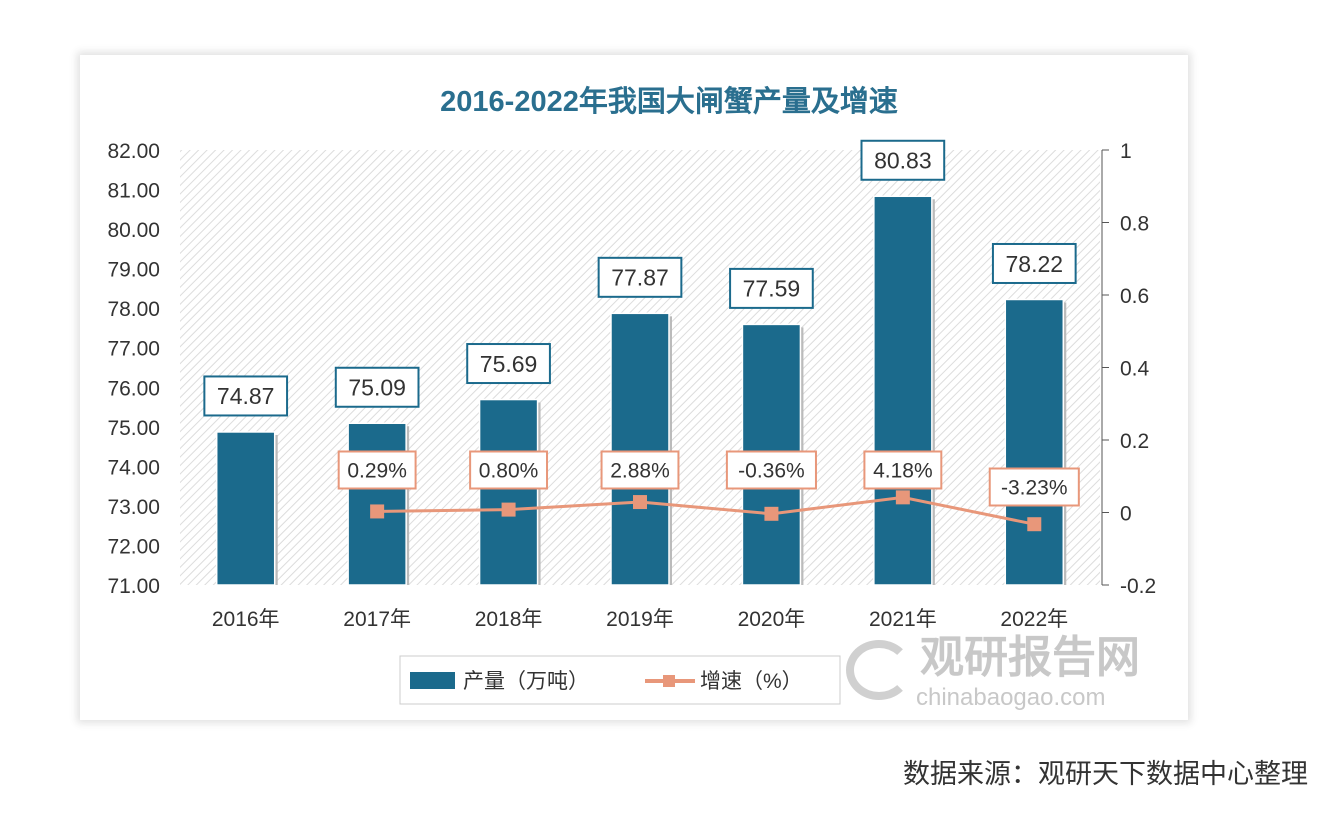 This screenshot has width=1338, height=822. Describe the element at coordinates (640, 619) in the screenshot. I see `x-tick-label: 2019年` at that location.